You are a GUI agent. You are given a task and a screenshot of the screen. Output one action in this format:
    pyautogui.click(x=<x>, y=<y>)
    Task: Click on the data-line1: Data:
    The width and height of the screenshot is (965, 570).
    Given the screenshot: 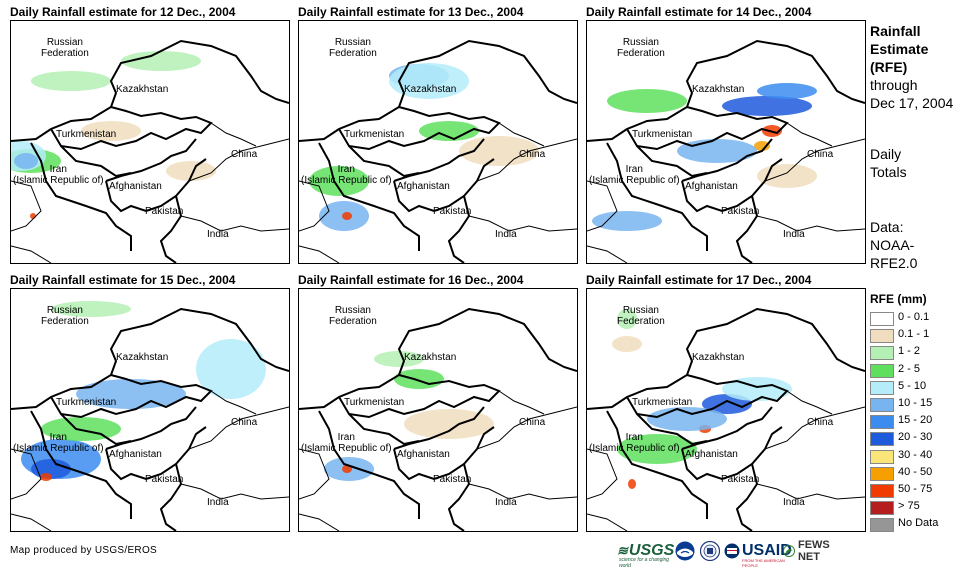 What is the action you would take?
    pyautogui.click(x=887, y=227)
    